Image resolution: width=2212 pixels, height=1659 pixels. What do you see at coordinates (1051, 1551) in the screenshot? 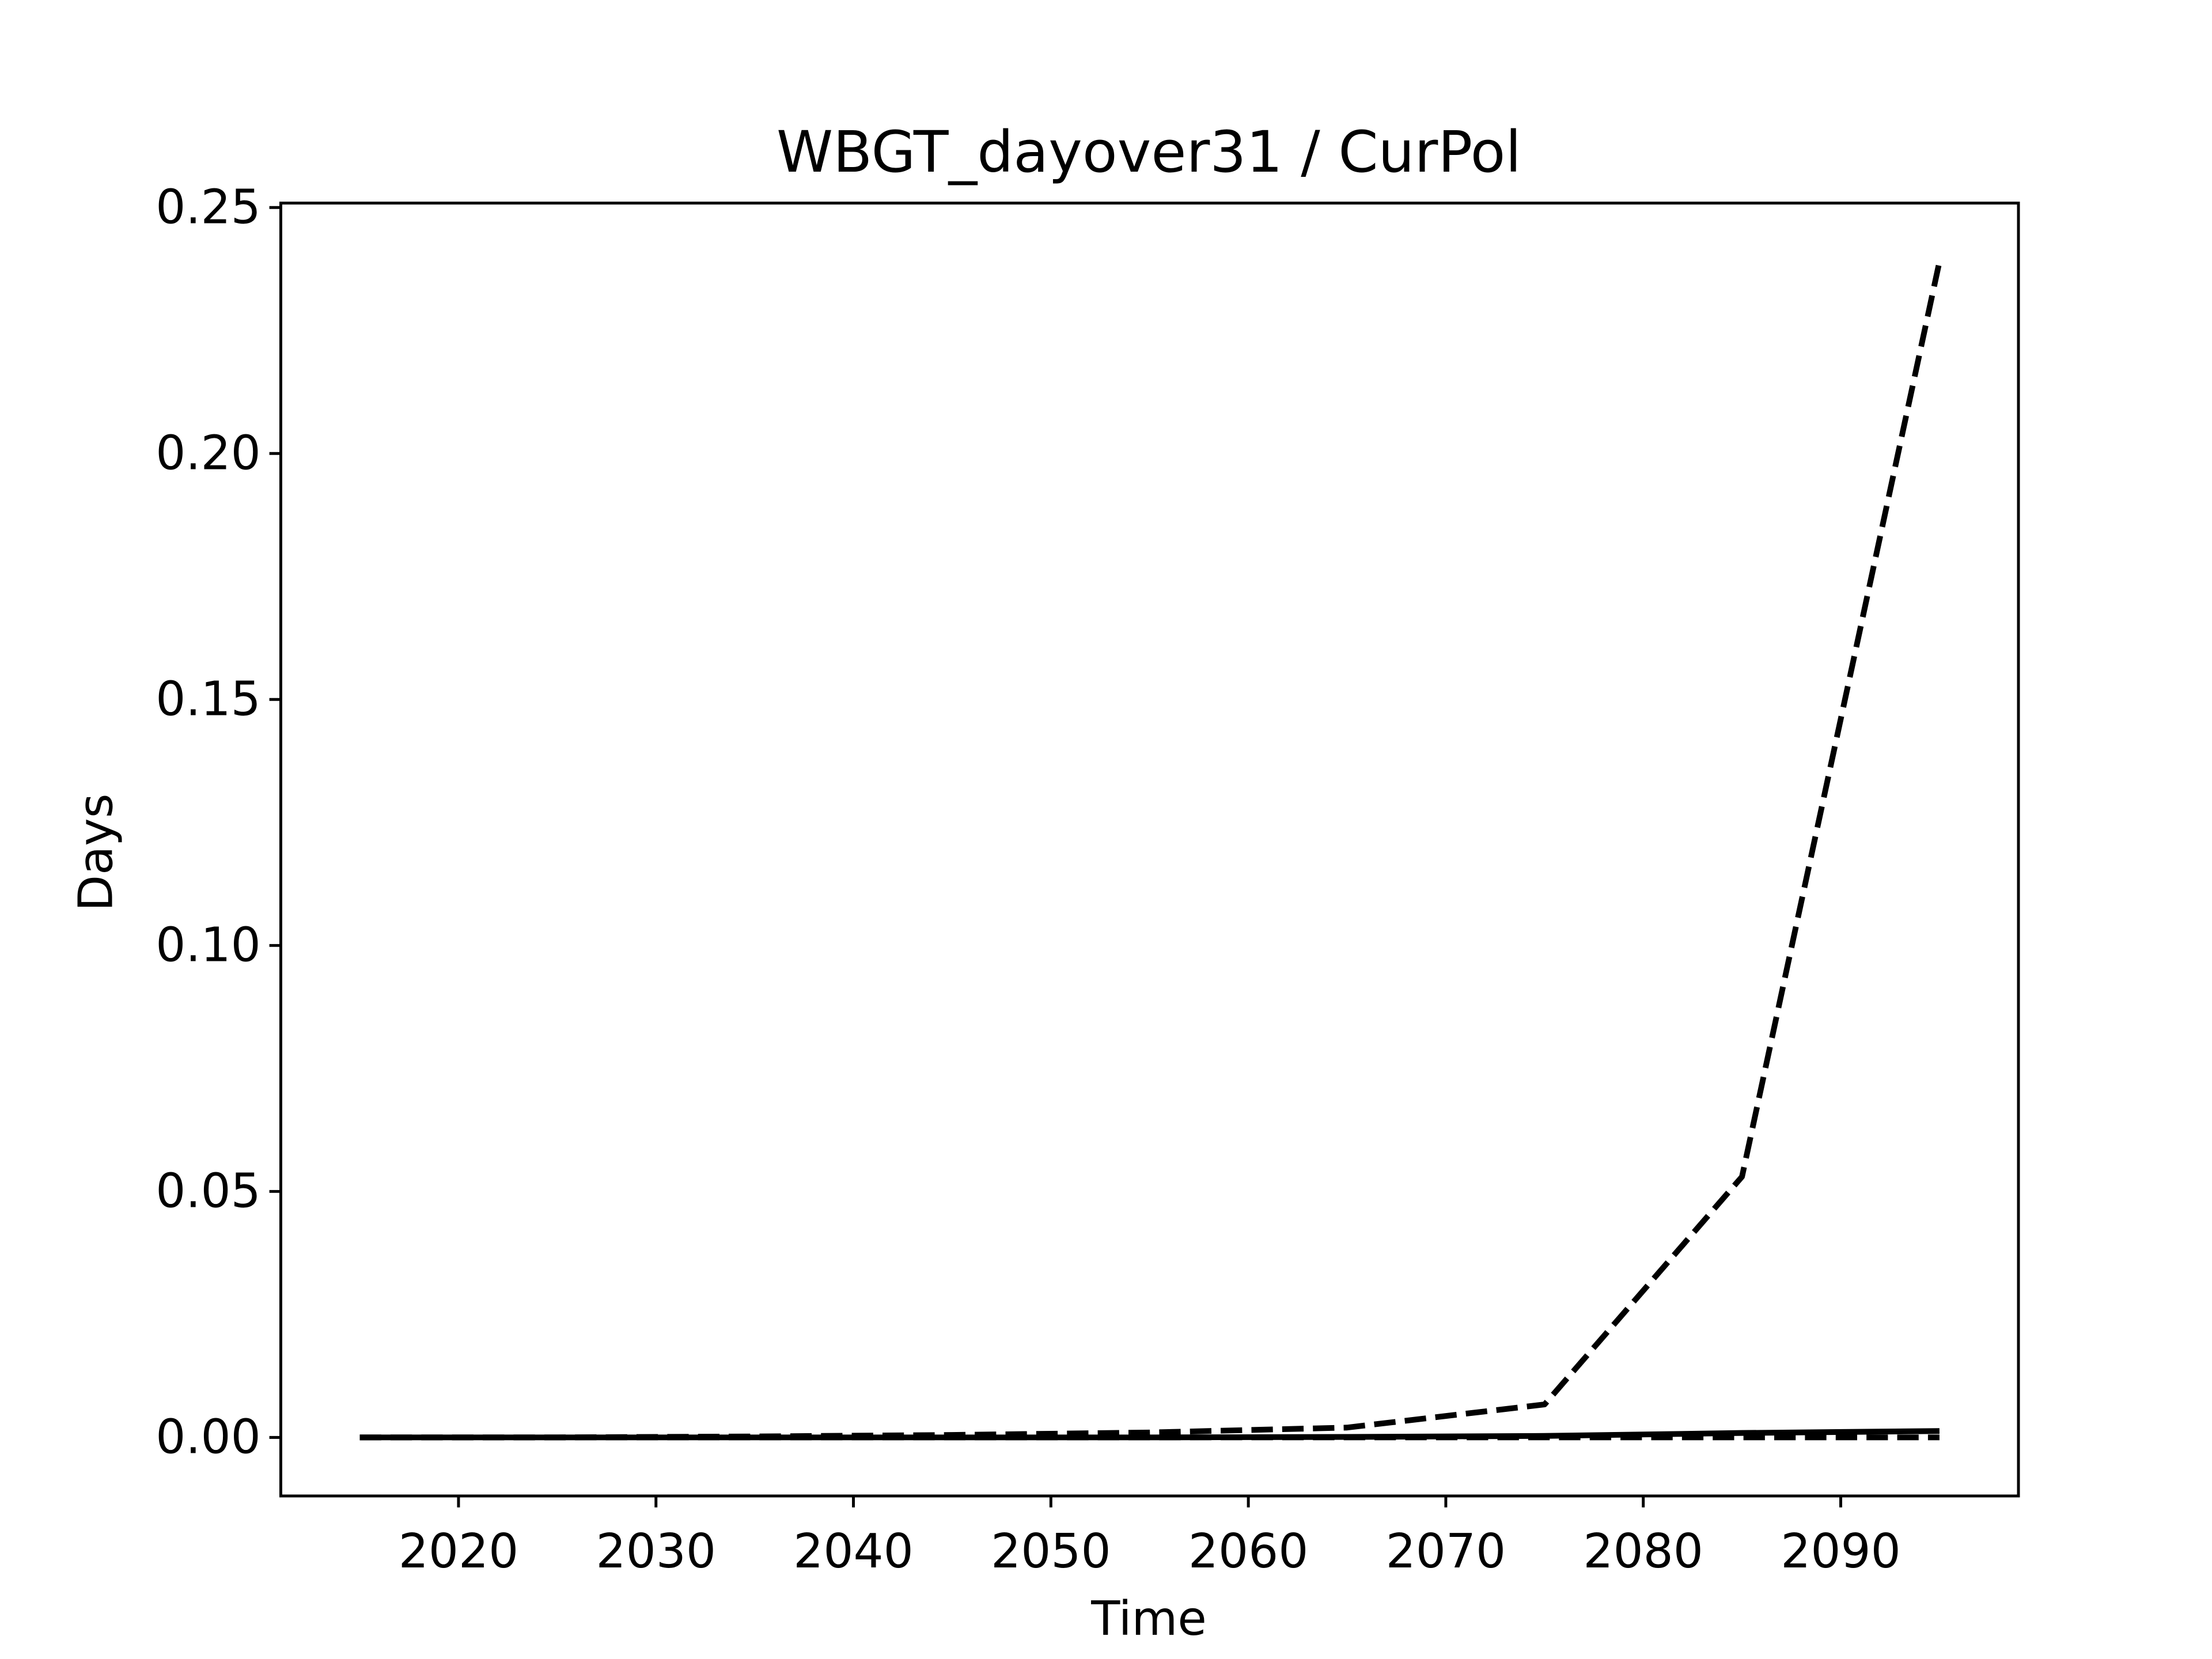
I see `x-tick-label: 2050` at bounding box center [1051, 1551].